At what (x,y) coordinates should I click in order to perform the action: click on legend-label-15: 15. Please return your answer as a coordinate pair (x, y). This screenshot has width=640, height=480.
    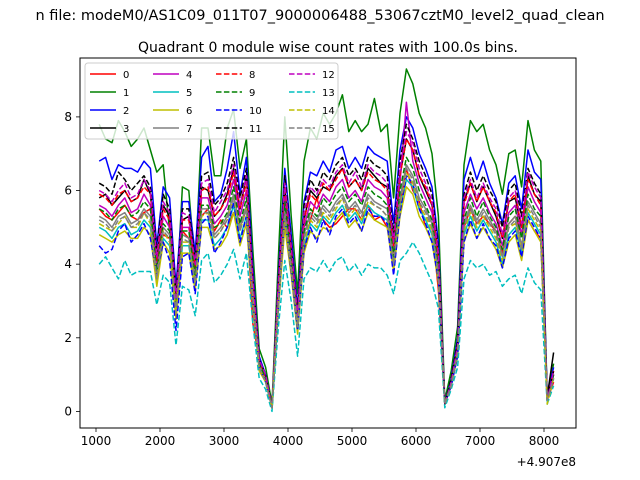
    Looking at the image, I should click on (328, 129).